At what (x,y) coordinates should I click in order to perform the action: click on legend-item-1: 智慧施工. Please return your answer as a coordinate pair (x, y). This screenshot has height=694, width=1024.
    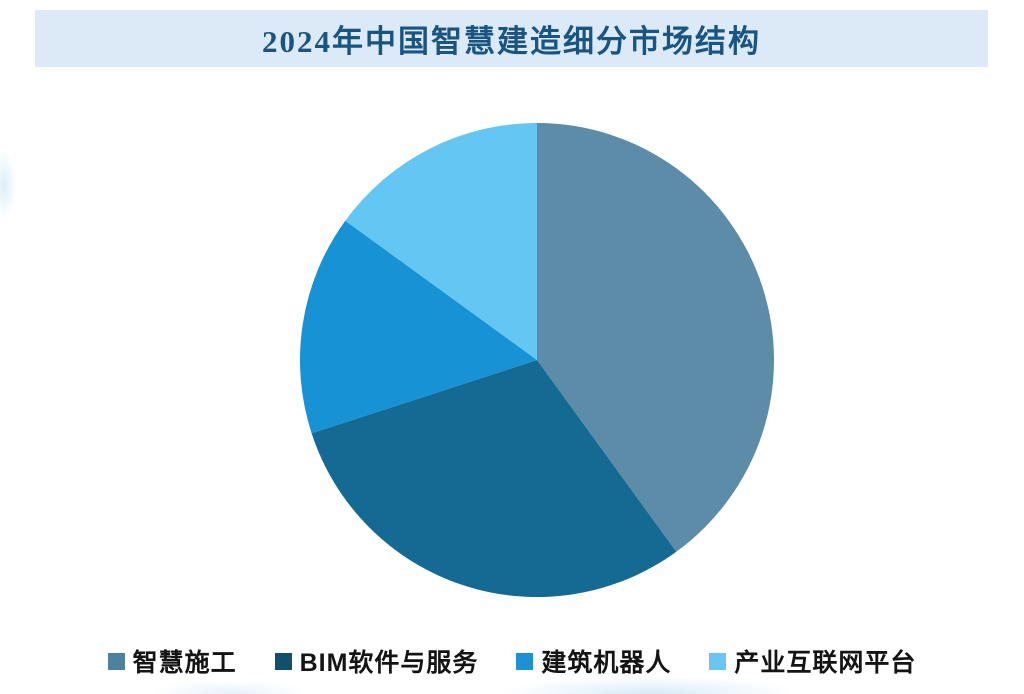
    Looking at the image, I should click on (172, 661).